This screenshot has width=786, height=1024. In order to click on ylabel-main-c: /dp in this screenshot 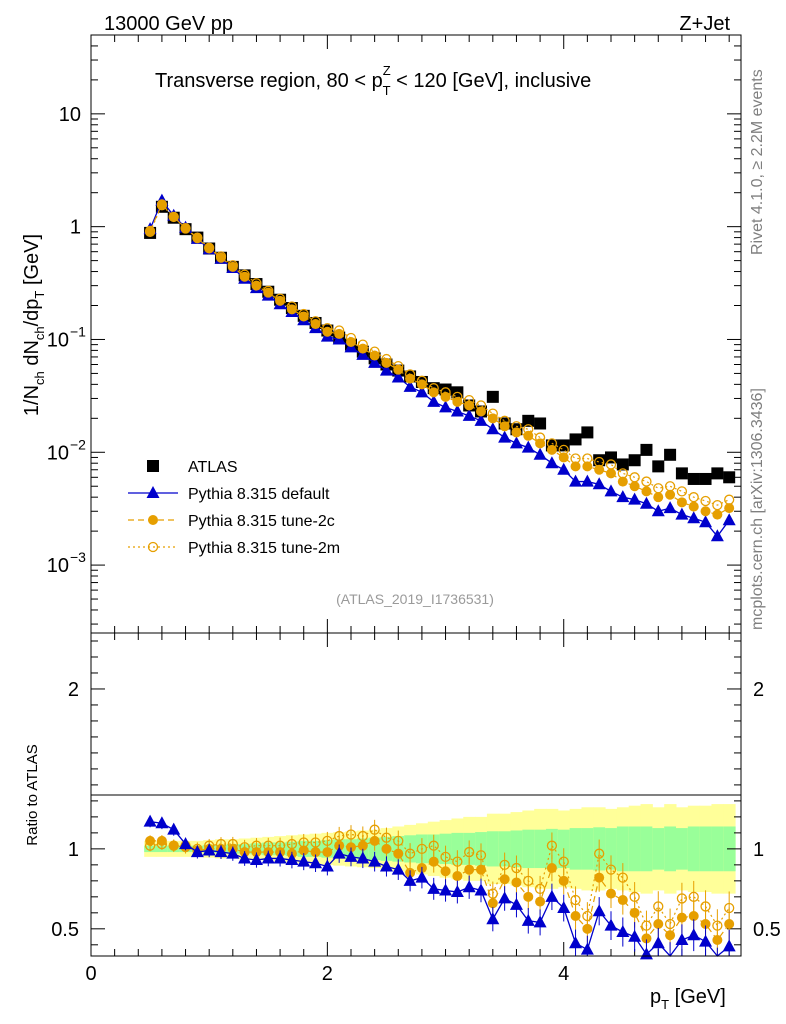, I will do `click(32, 313)`.